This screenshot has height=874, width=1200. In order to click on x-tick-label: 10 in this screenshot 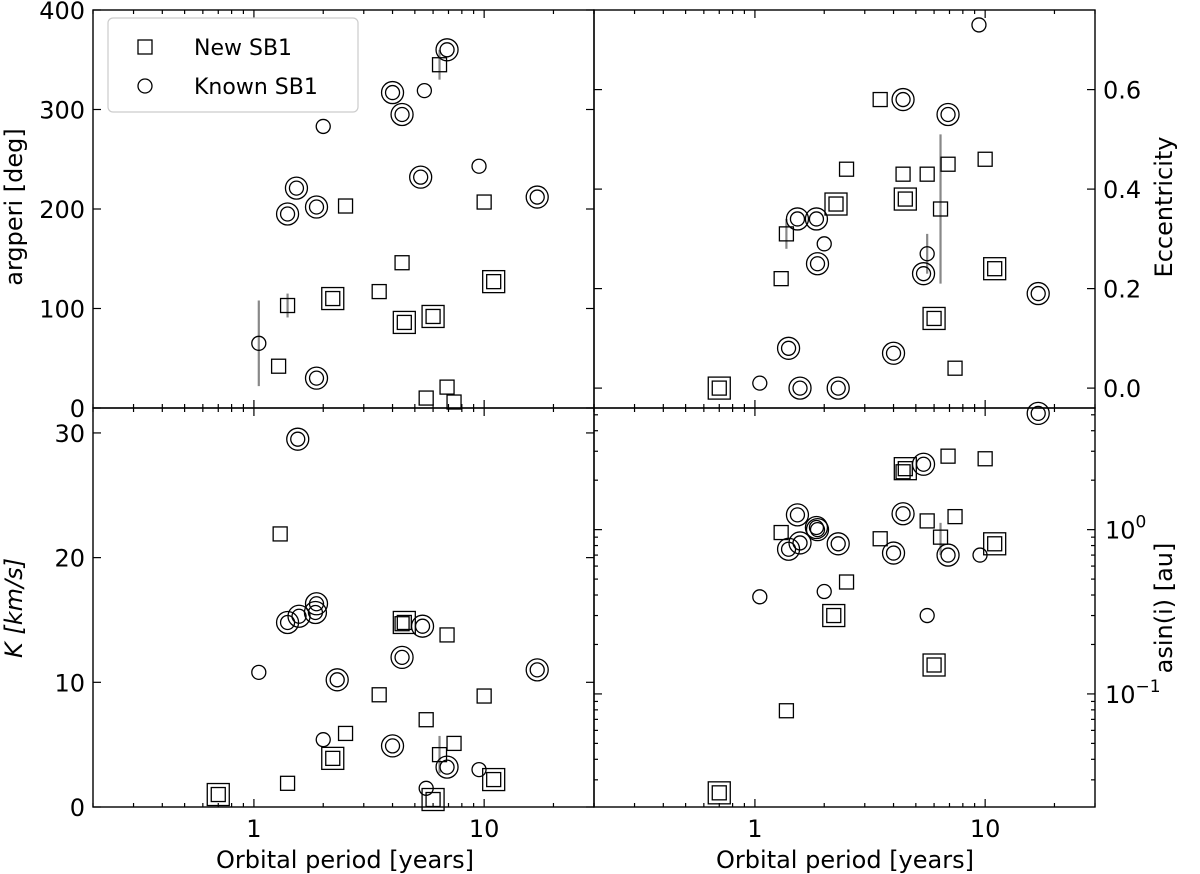, I will do `click(484, 829)`.